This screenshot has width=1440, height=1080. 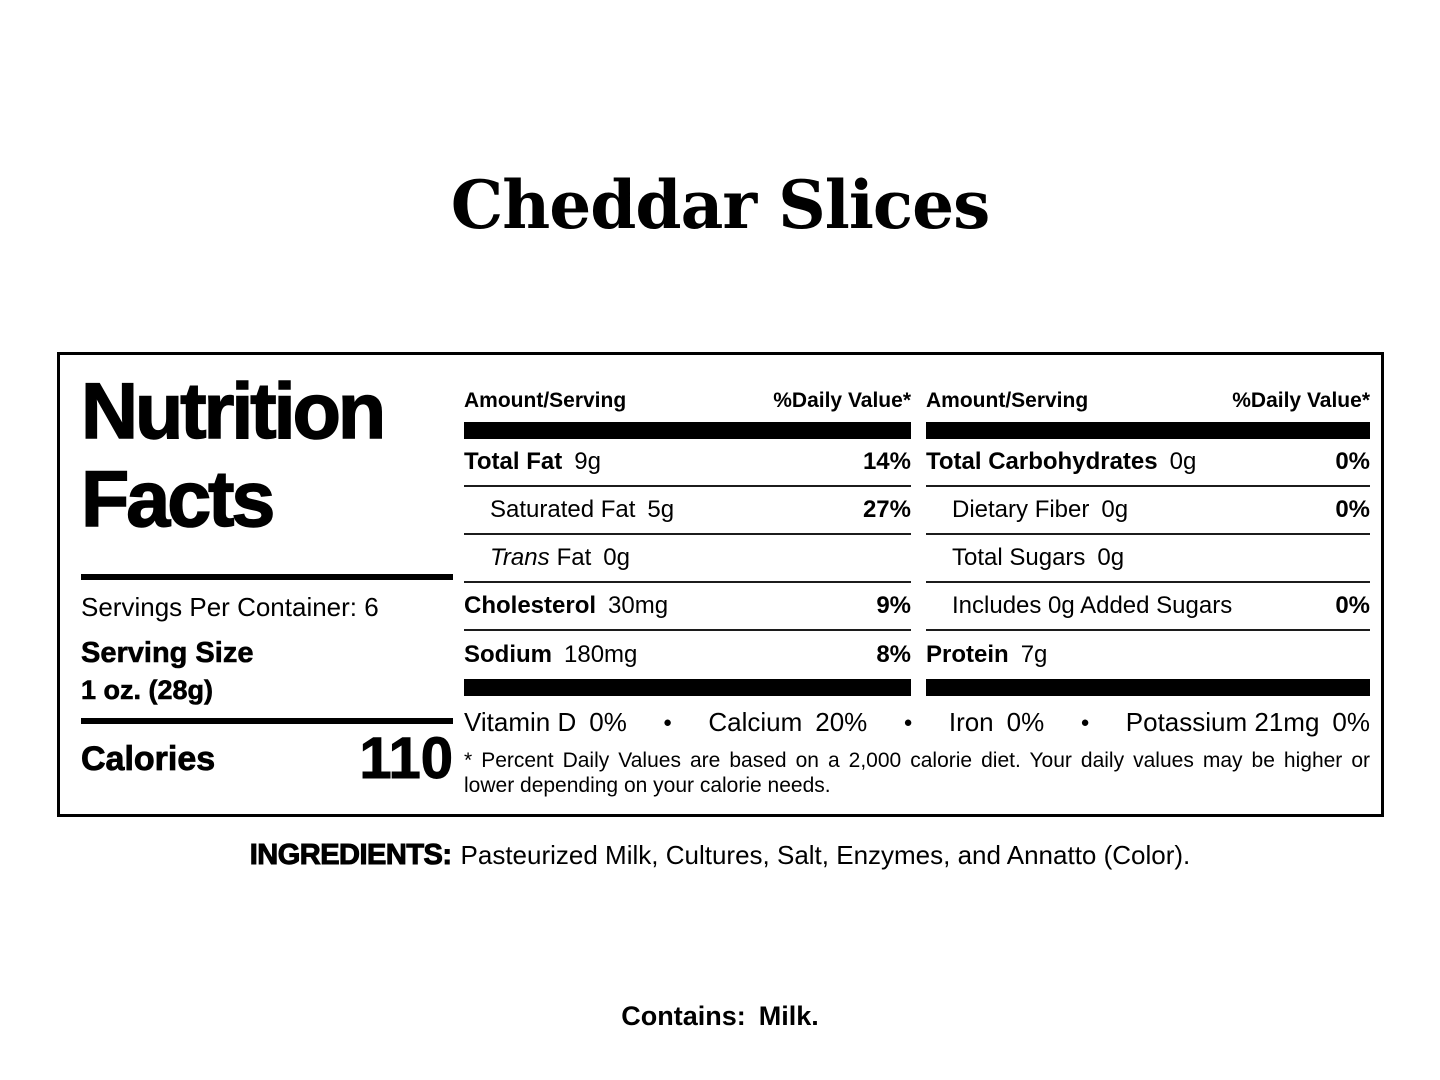 I want to click on contains-value: Milk., so click(x=788, y=1016).